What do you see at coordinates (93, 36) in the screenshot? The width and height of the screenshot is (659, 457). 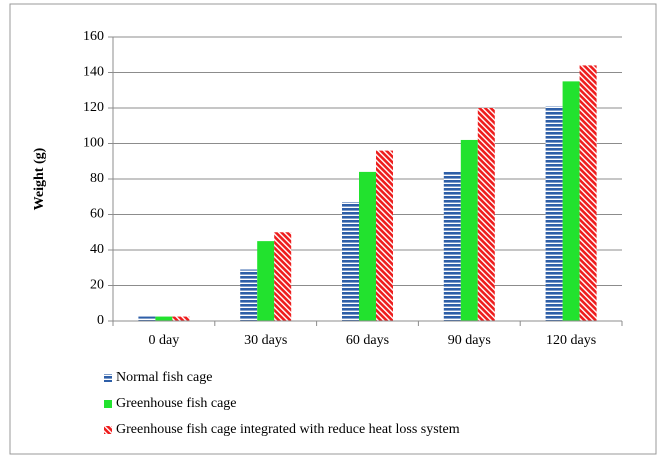 I see `y-tick-label: 160` at bounding box center [93, 36].